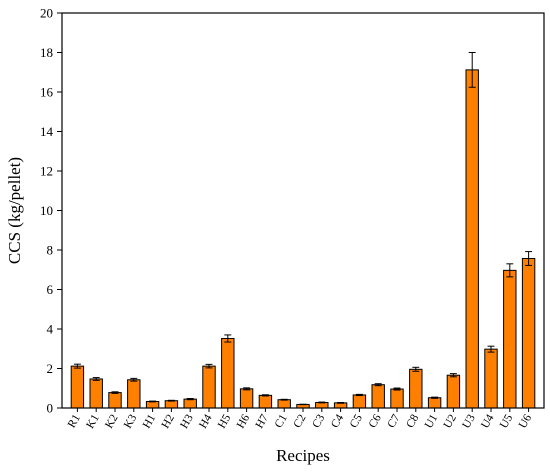  I want to click on x-tick-label-K1: K1, so click(93, 421).